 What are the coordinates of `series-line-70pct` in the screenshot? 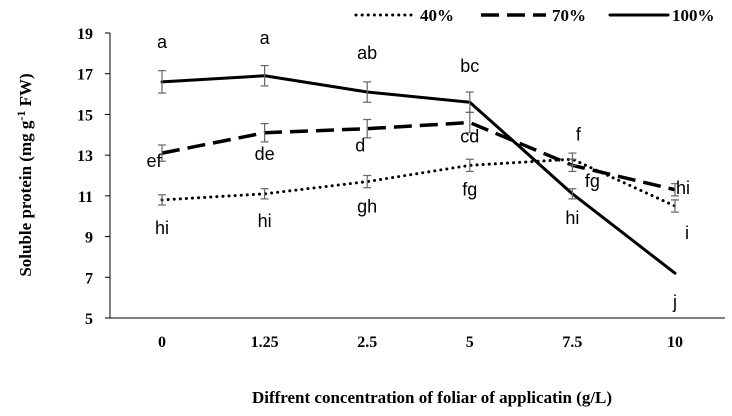 It's located at (418, 156).